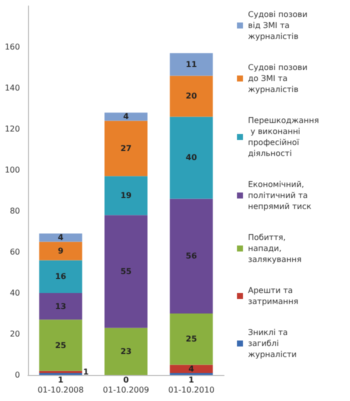 The height and width of the screenshot is (401, 350). What do you see at coordinates (126, 380) in the screenshot?
I see `data-label: 0` at bounding box center [126, 380].